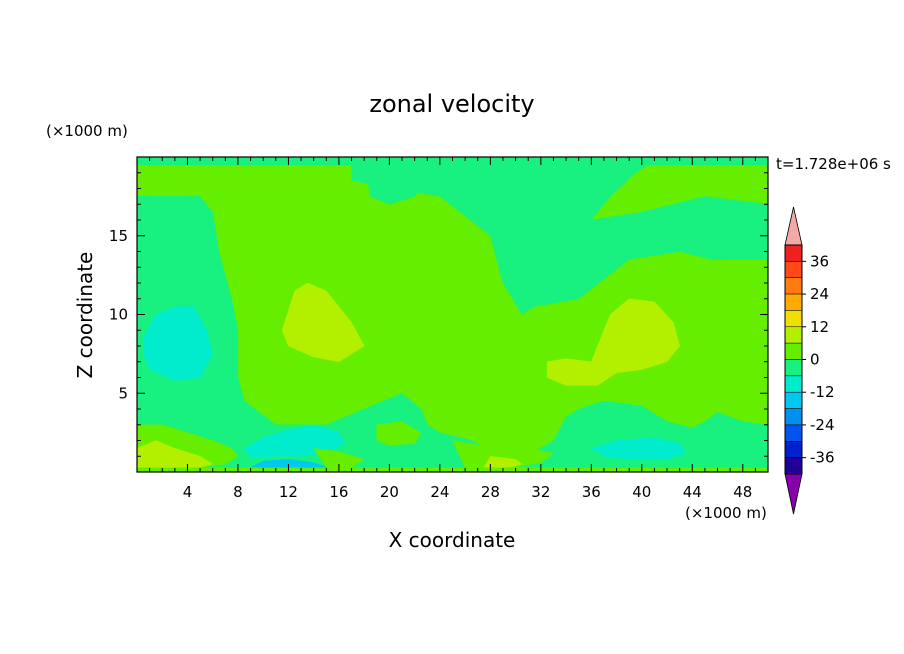 The height and width of the screenshot is (654, 904). I want to click on colorbar-tick-label: 24, so click(819, 294).